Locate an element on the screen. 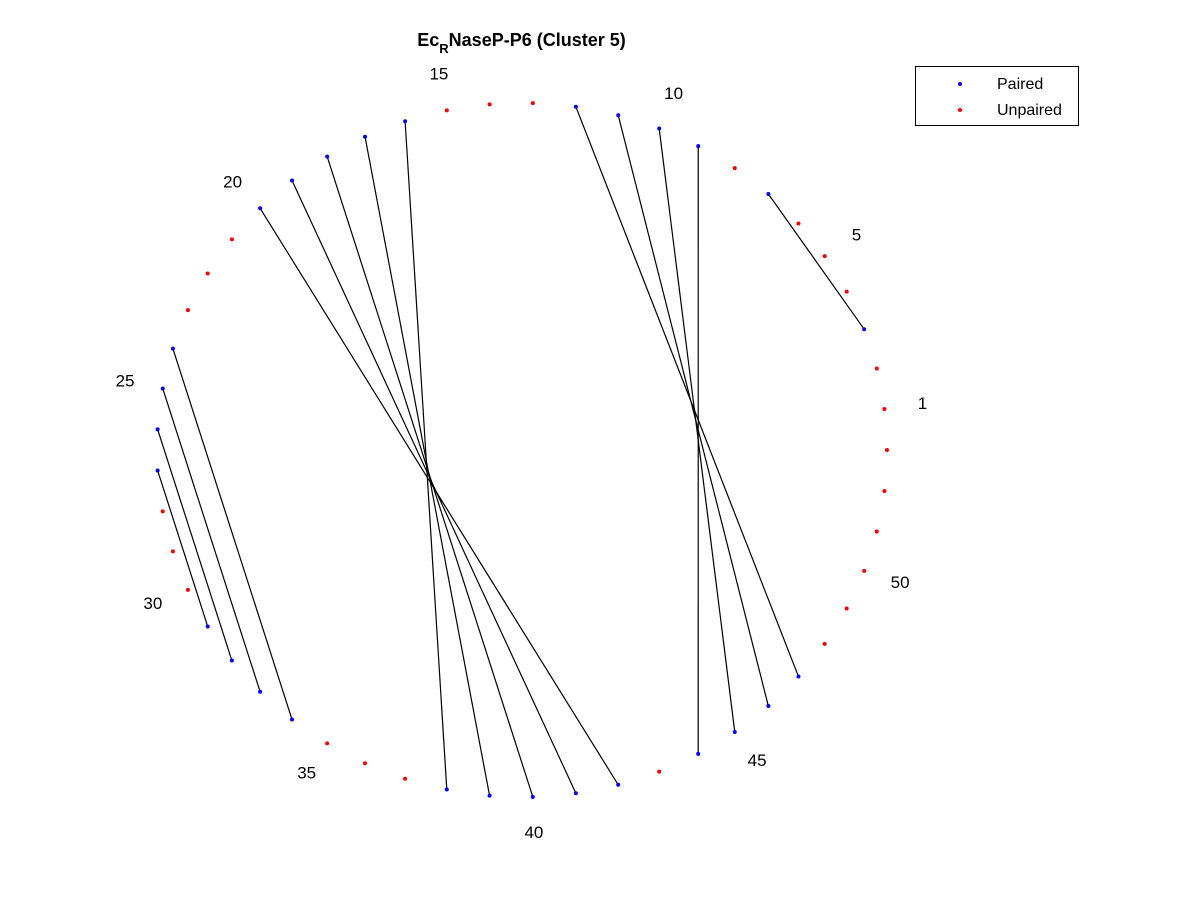 Image resolution: width=1200 pixels, height=900 pixels. position-label-25: 25 is located at coordinates (125, 381).